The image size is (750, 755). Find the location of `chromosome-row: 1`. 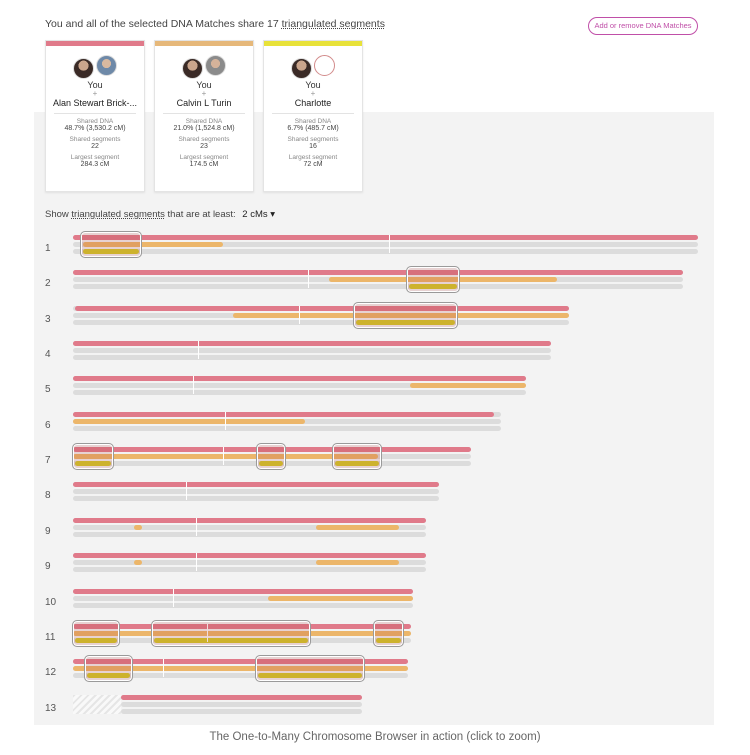

chromosome-row: 1 is located at coordinates (375, 246).